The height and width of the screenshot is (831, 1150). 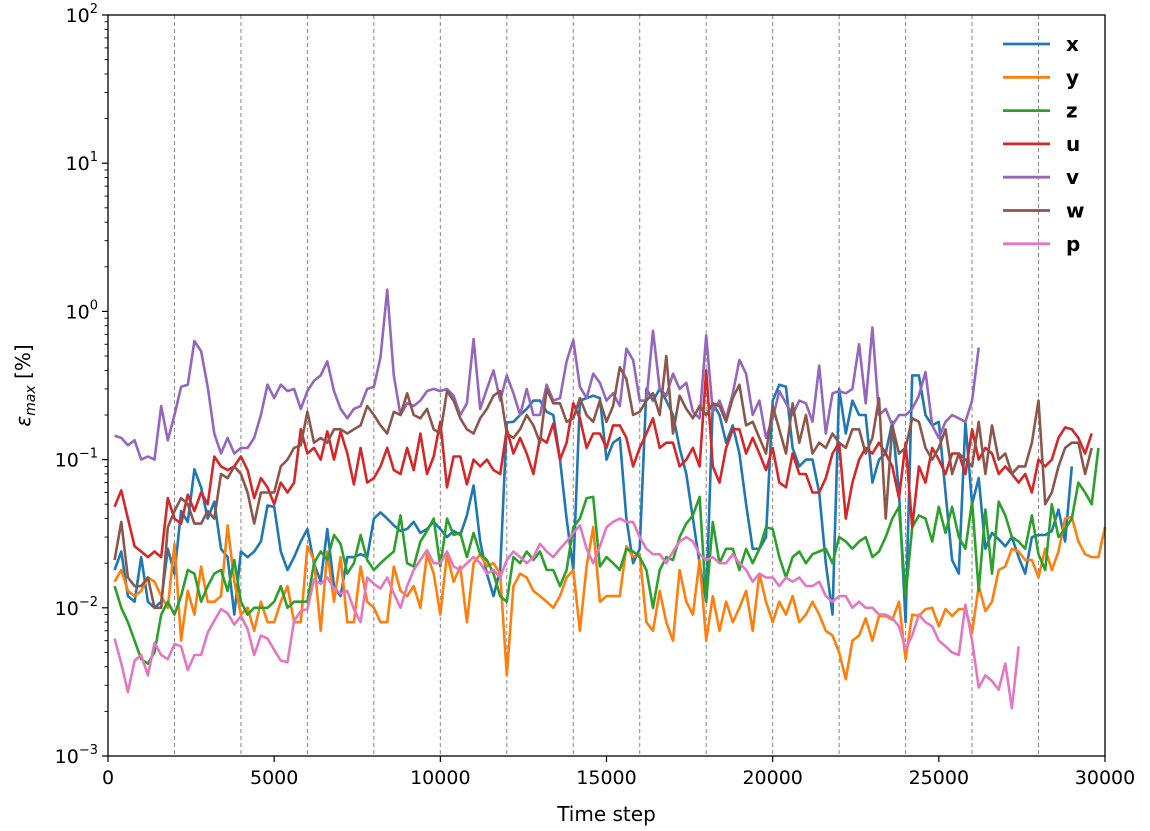 I want to click on legend-label-z: z, so click(x=1072, y=111).